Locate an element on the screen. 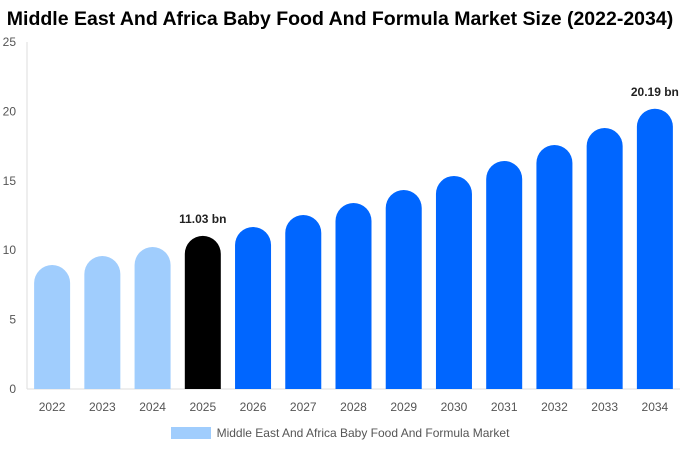 This screenshot has width=680, height=450. x-tick-label: 2024 is located at coordinates (152, 407).